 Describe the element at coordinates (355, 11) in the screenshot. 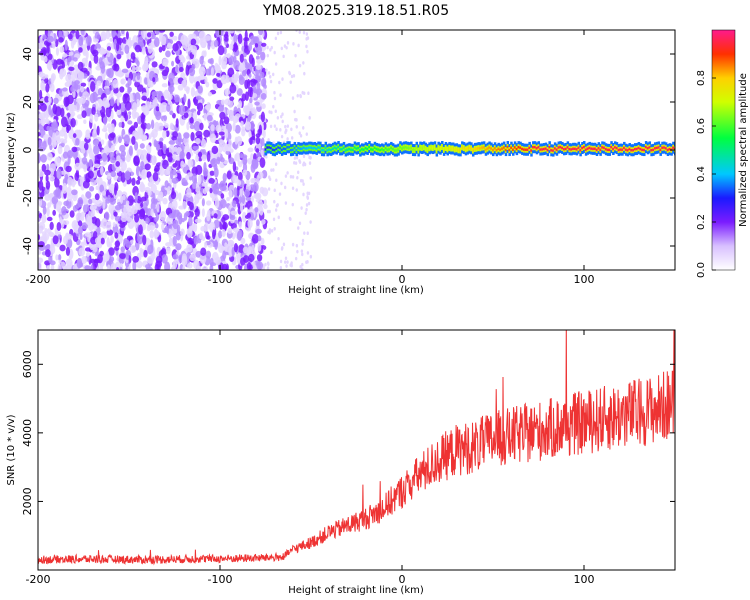

I see `chart-title: YM08.2025.319.18.51.R05` at that location.